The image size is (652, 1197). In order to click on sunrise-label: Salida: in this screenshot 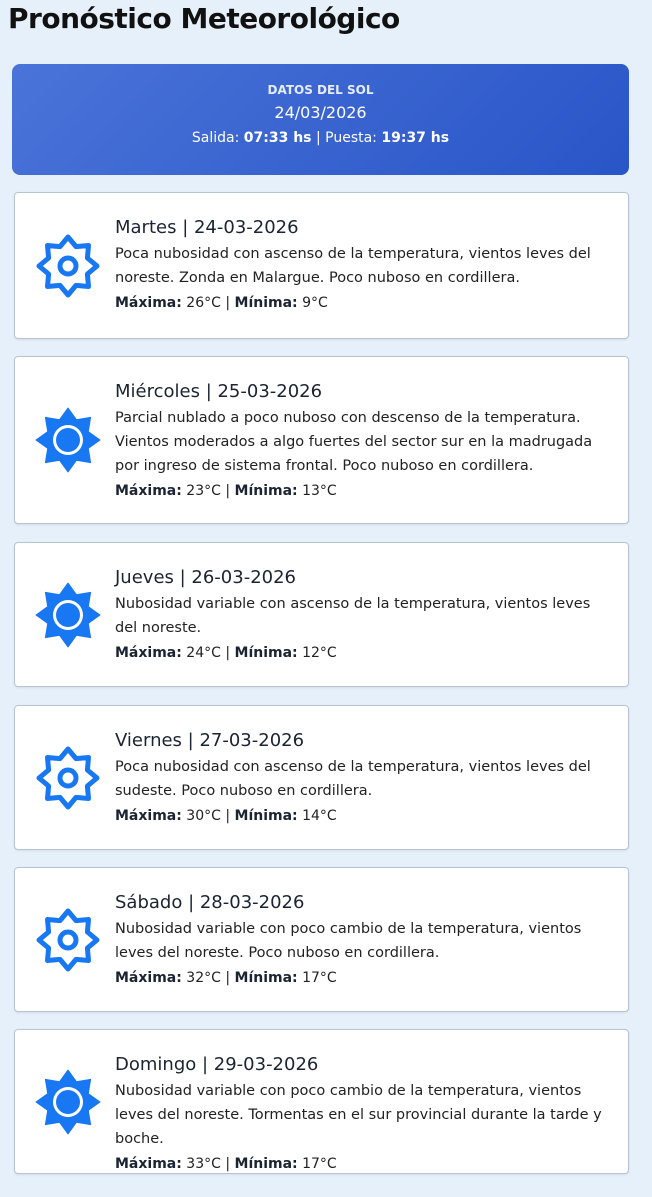, I will do `click(215, 138)`.